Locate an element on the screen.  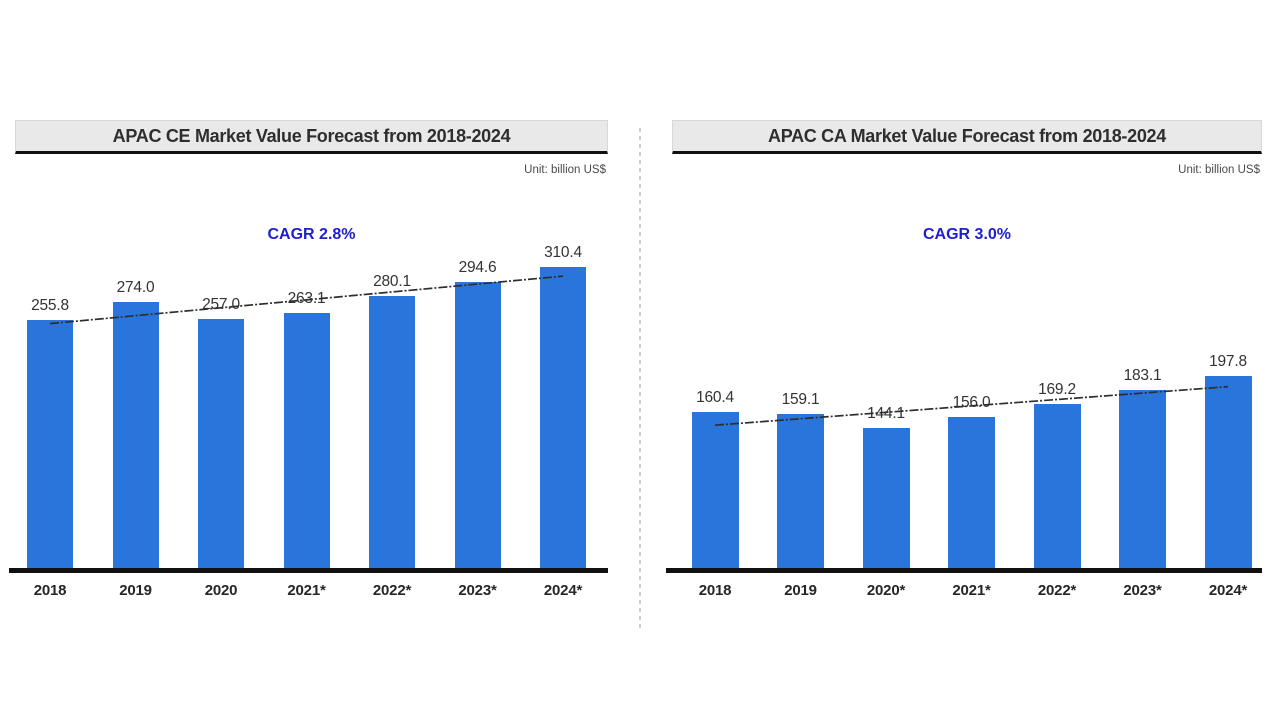
cagr-annotation: CAGR 2.8% is located at coordinates (311, 234).